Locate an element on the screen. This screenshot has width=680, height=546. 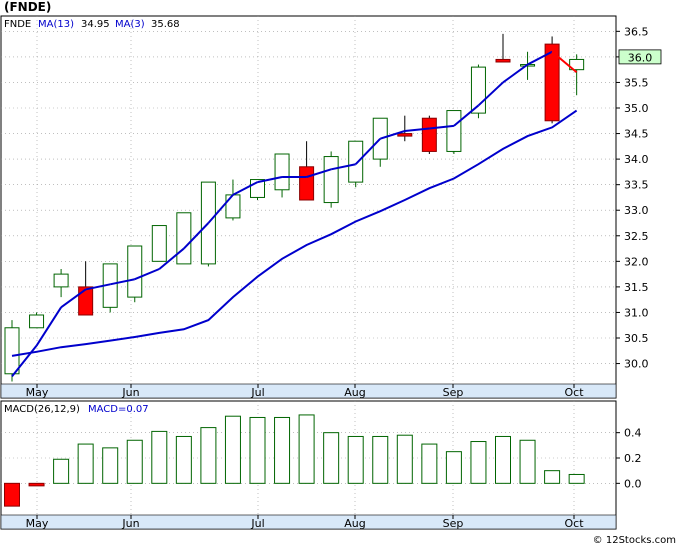
price-tick-label: 30.0 is located at coordinates (636, 364).